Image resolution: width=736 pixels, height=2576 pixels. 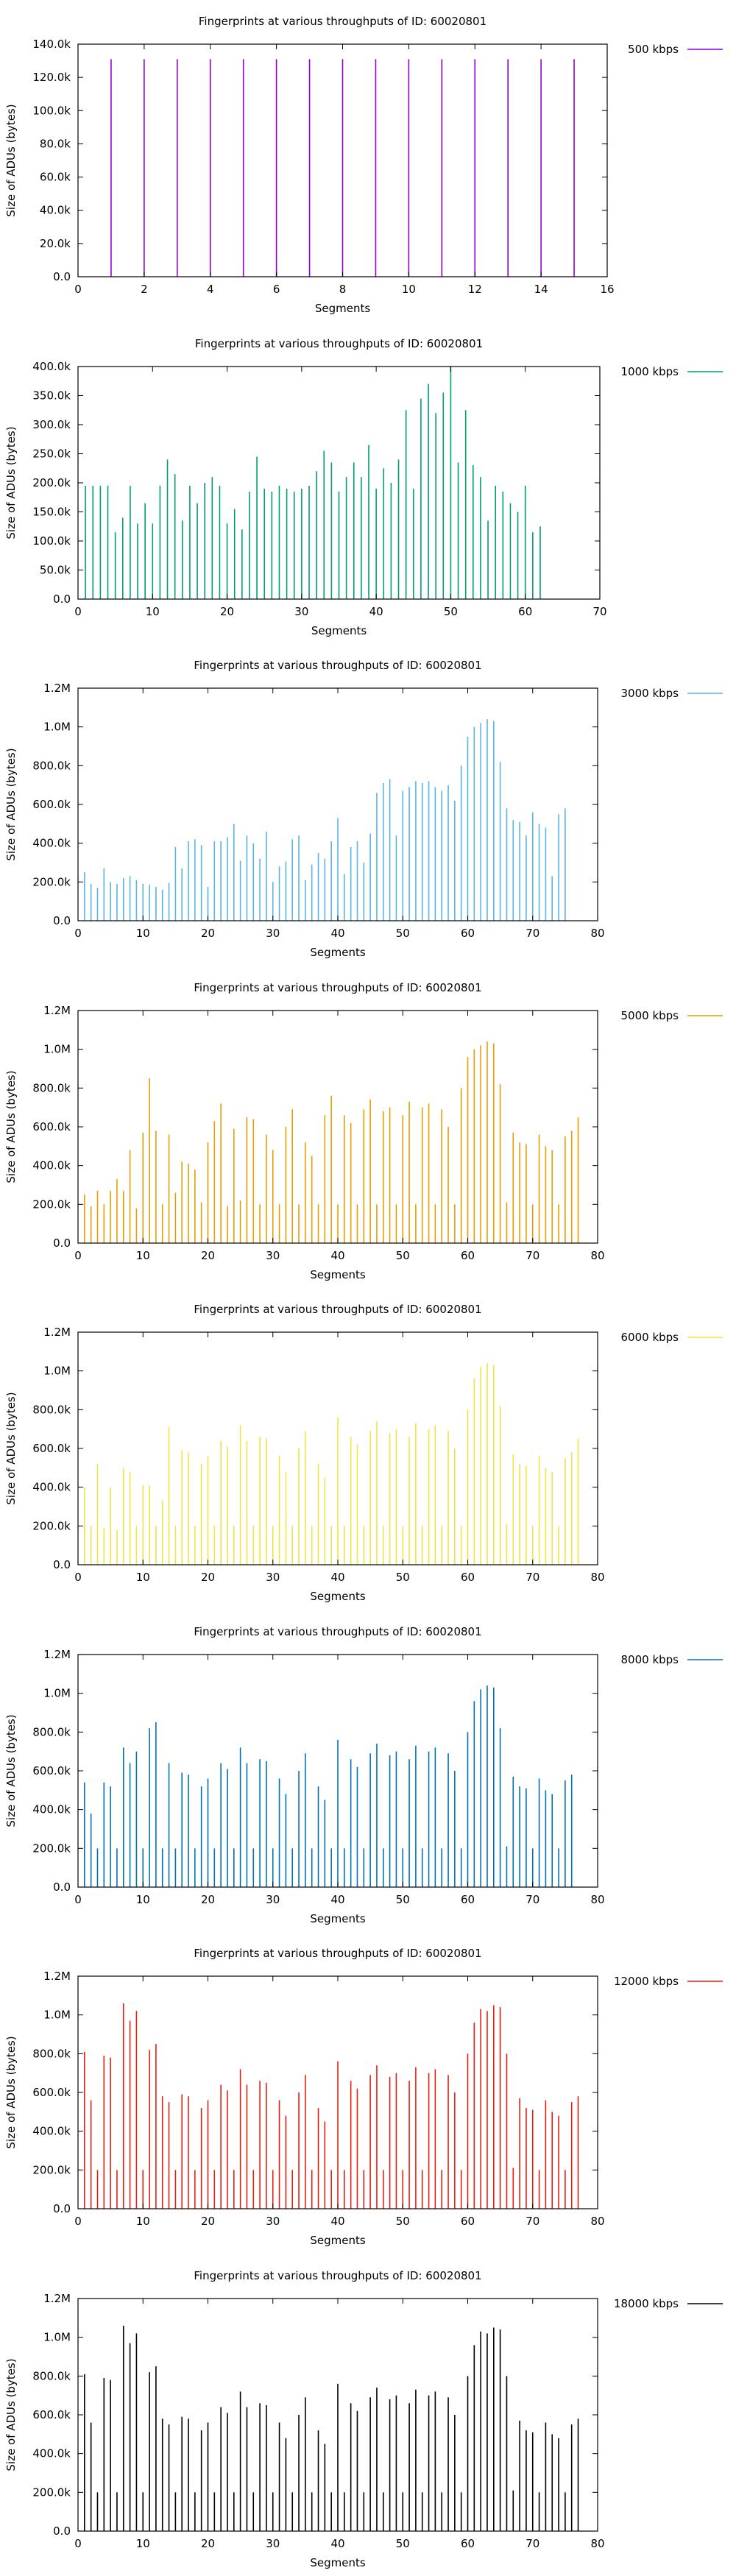 I want to click on legend-label: 5000 kbps, so click(x=650, y=1015).